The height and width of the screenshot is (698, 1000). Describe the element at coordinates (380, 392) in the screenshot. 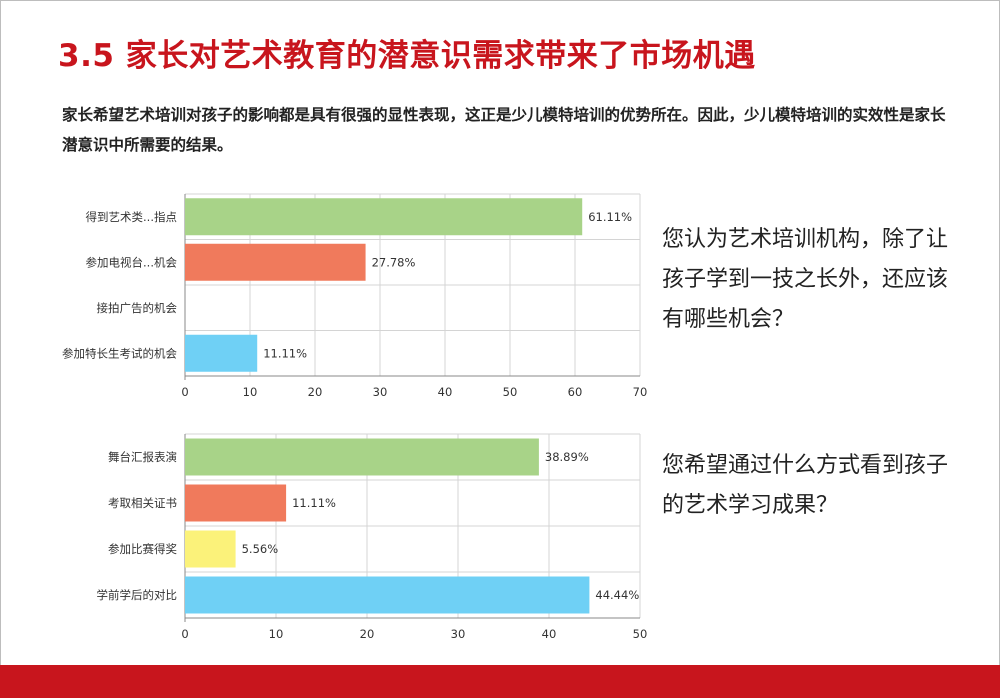

I see `chart1-tick-label: 30` at that location.